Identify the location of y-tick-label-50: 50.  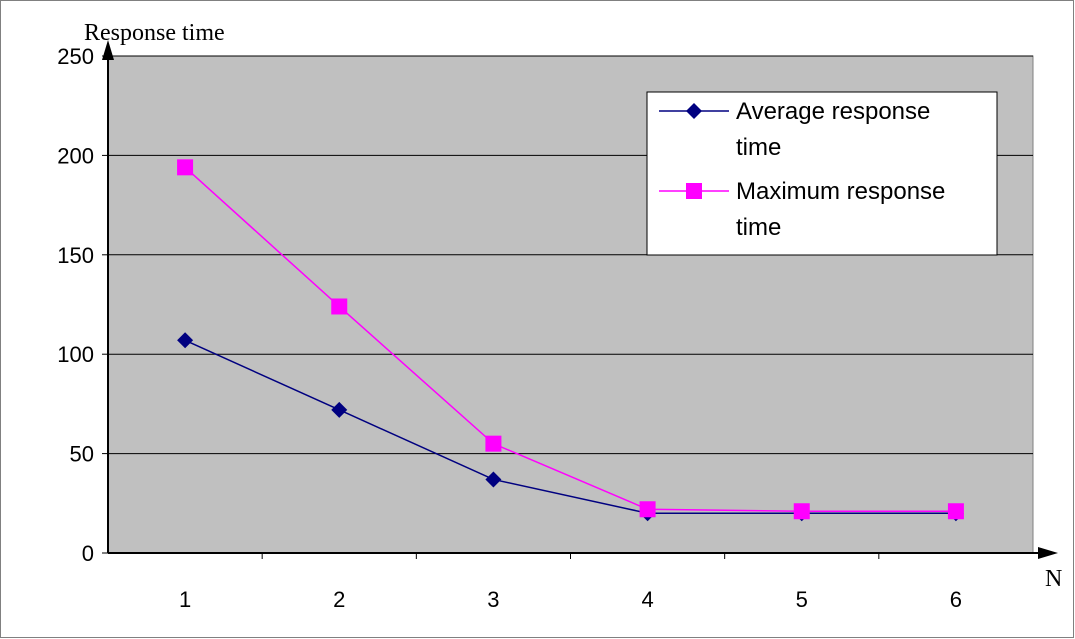
(82, 454).